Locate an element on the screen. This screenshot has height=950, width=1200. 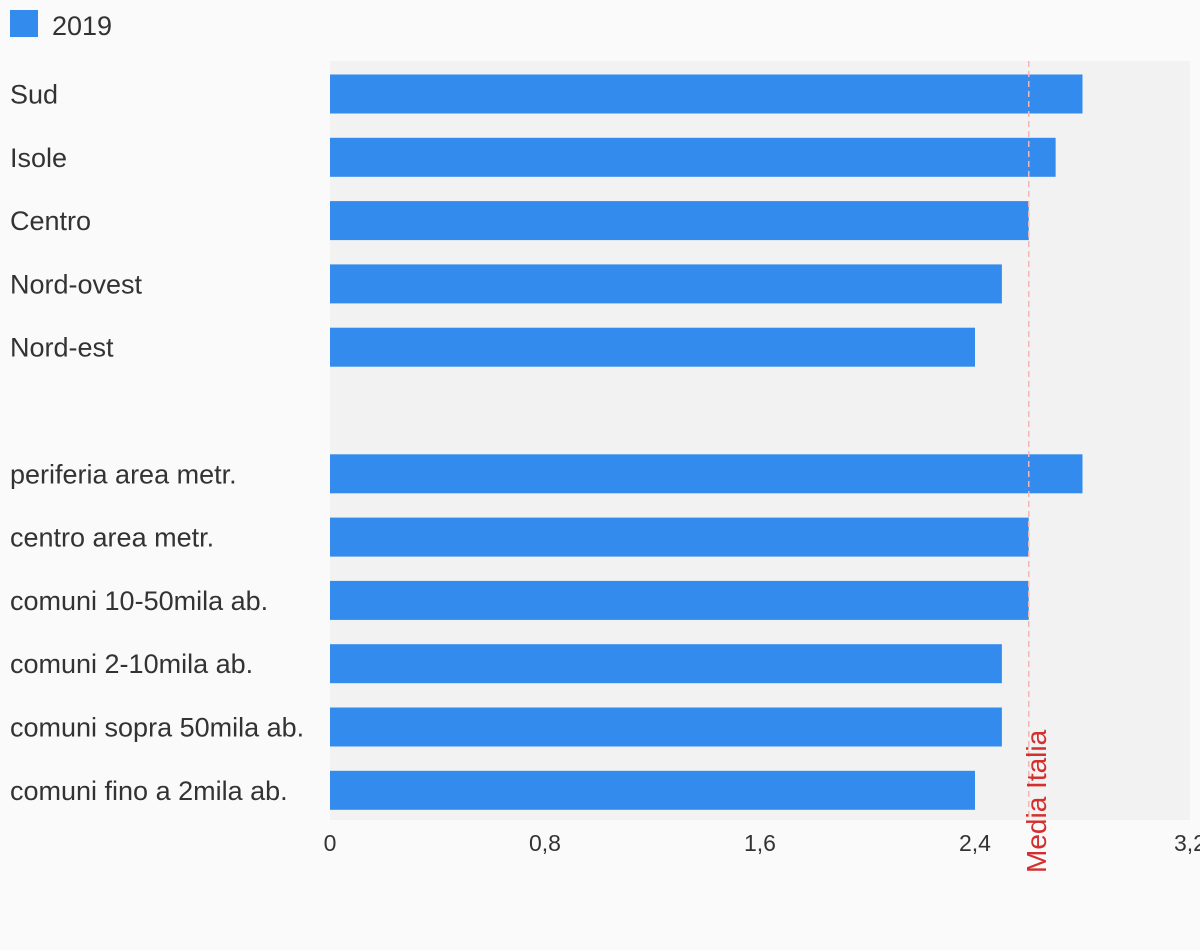
category-label: comuni sopra 50mila ab. is located at coordinates (157, 728).